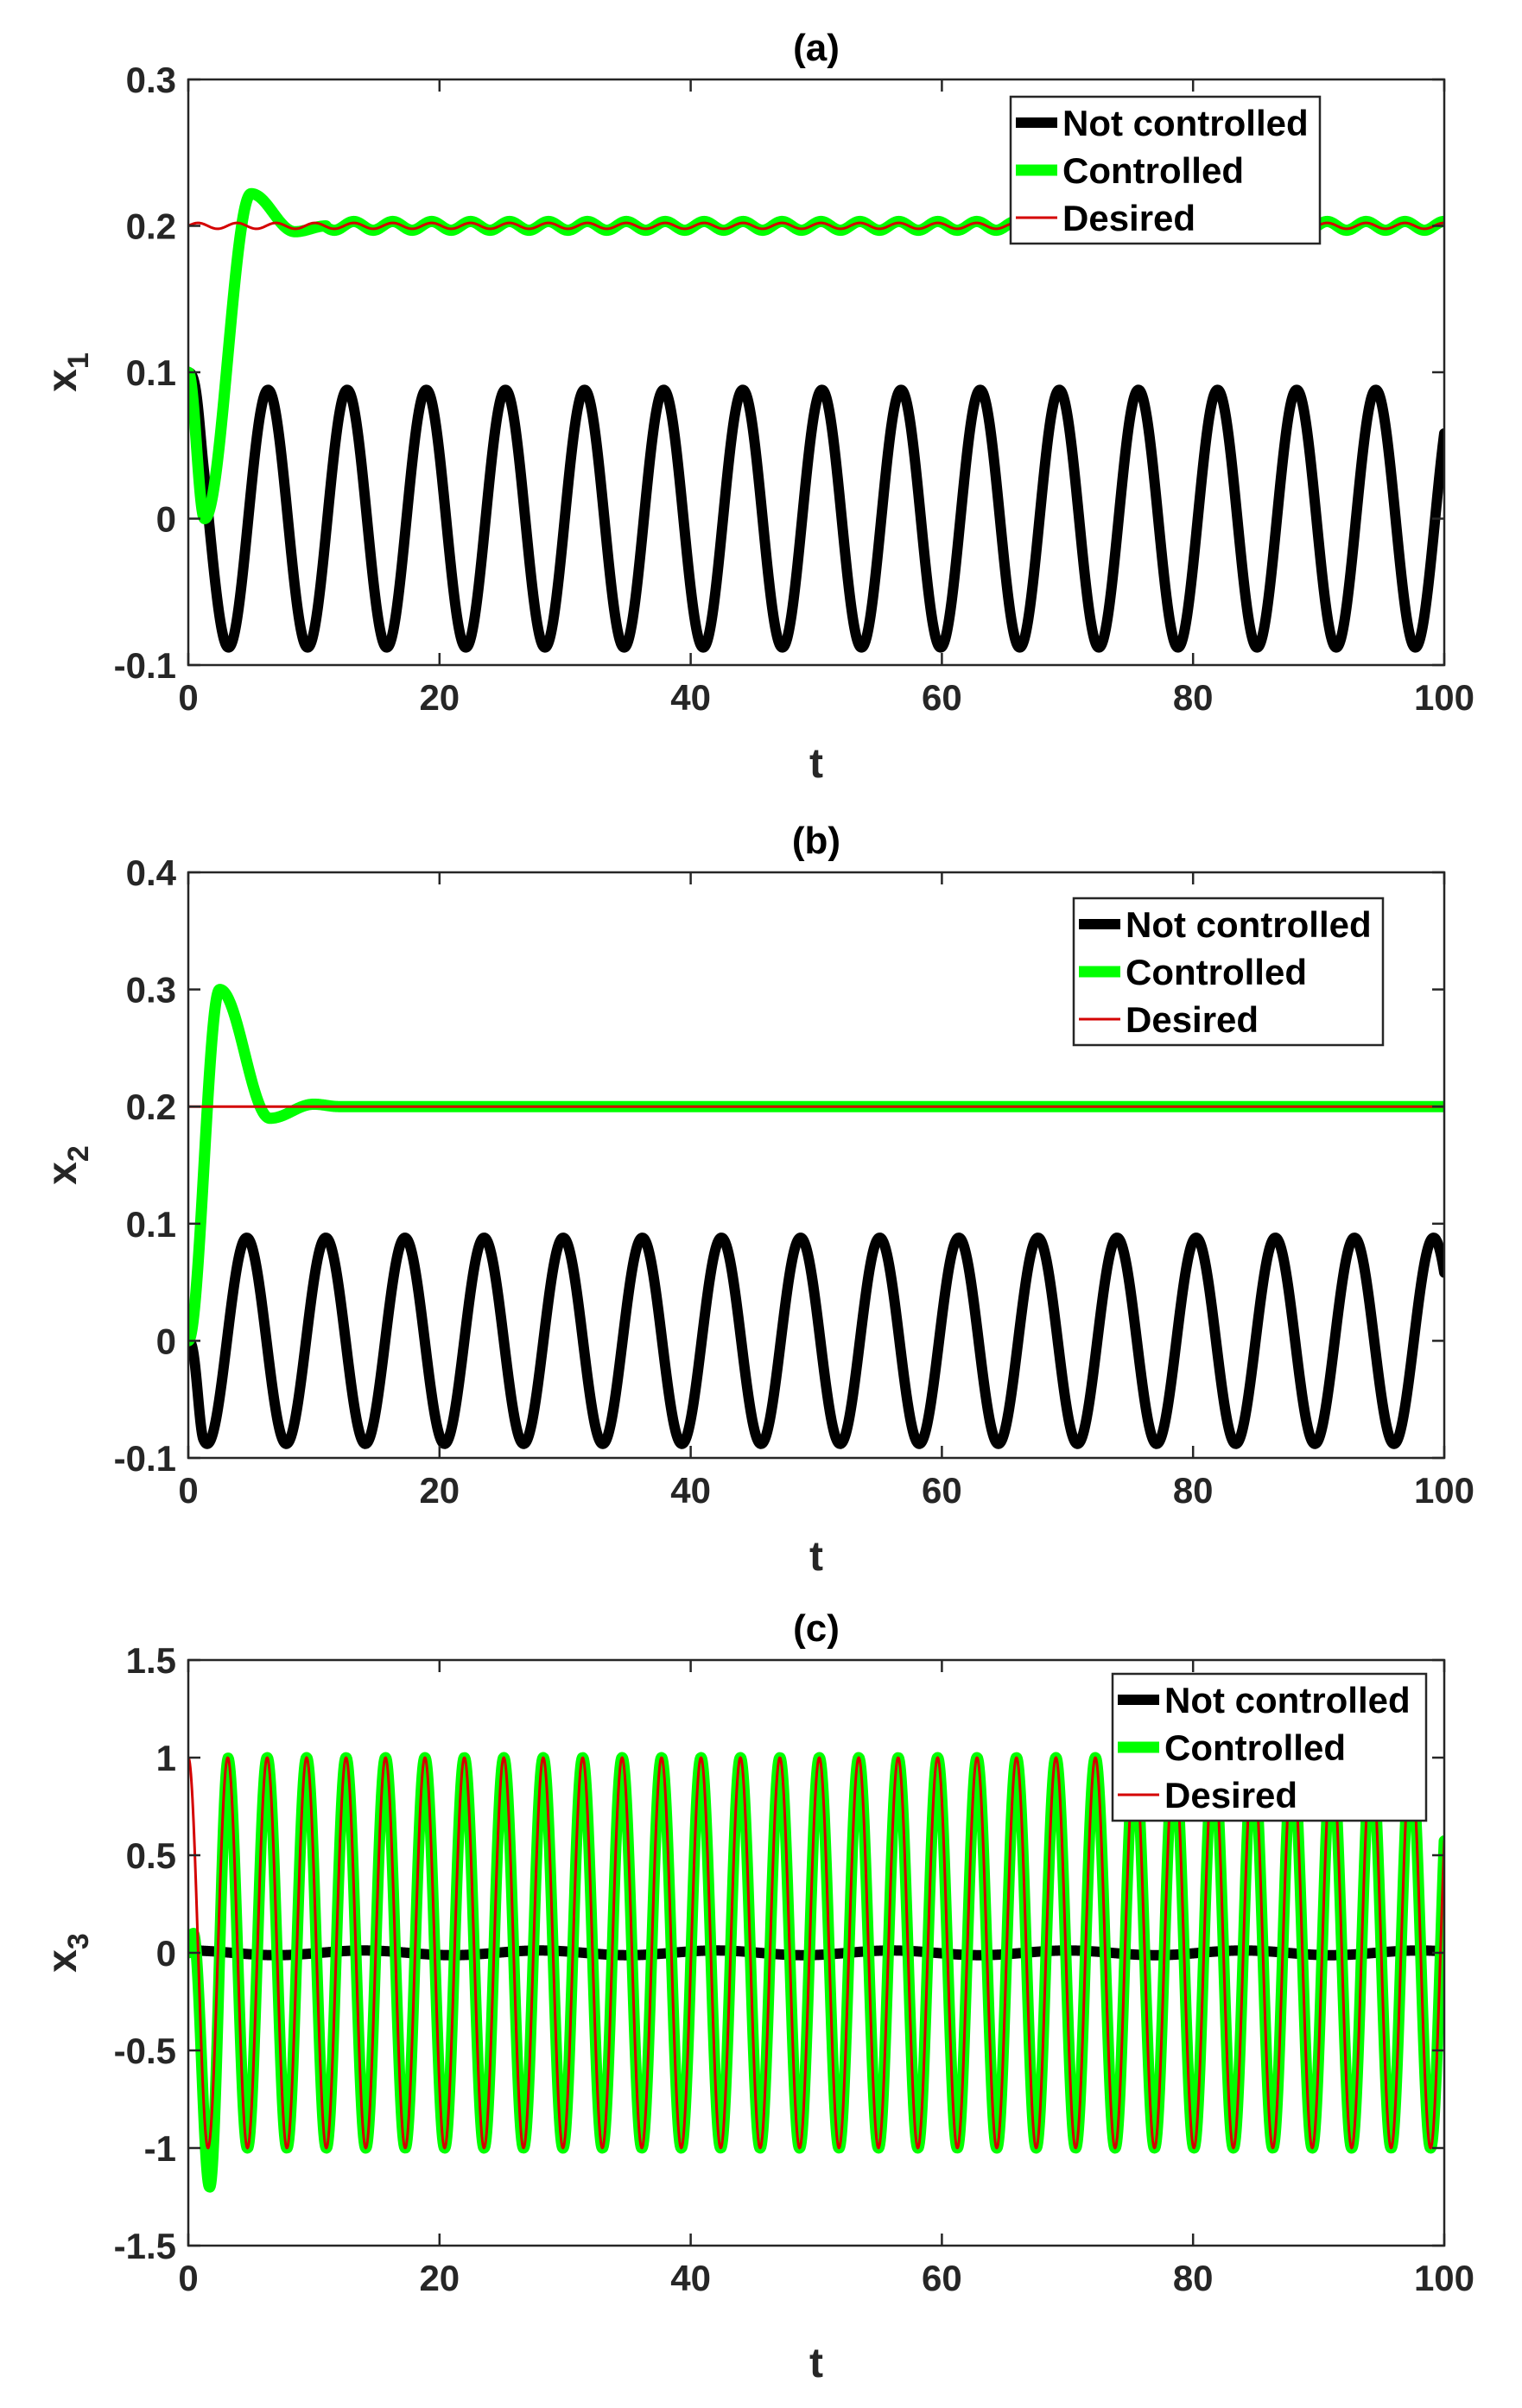 The image size is (1522, 2408). Describe the element at coordinates (151, 1660) in the screenshot. I see `y-tick-label: 1.5` at that location.